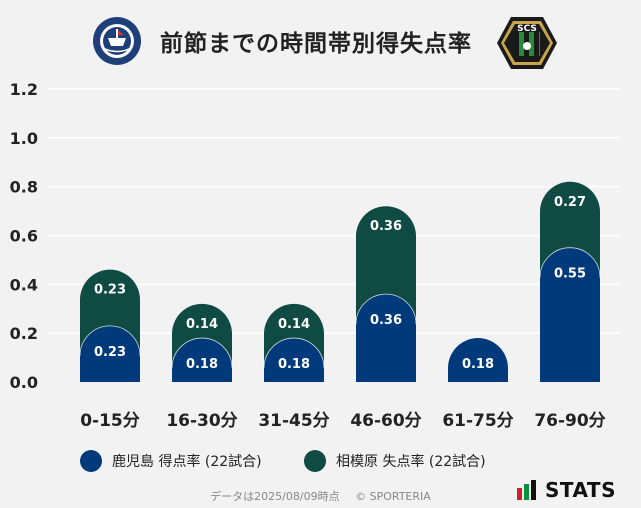  I want to click on legend-label-away: 相模原 失点率 (22試合), so click(411, 462).